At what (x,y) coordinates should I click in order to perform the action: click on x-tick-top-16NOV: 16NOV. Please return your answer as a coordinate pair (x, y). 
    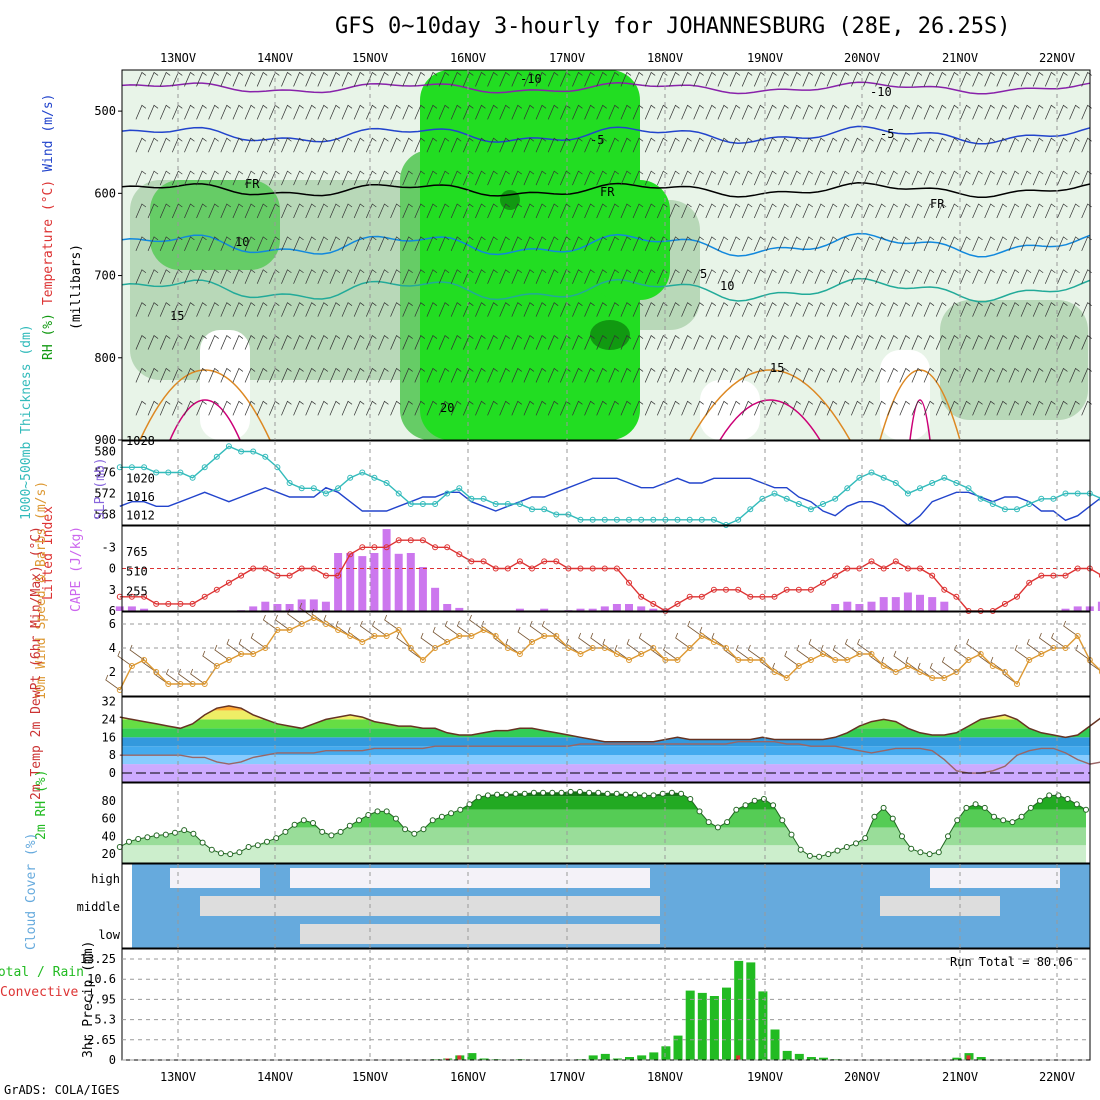
    Looking at the image, I should click on (468, 58).